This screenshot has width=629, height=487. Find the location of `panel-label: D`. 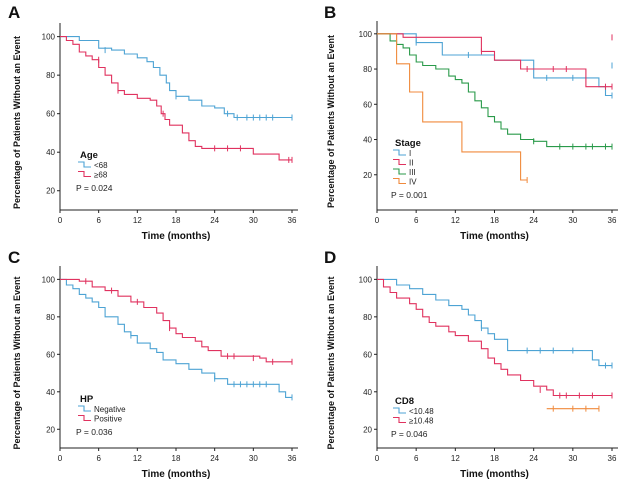

panel-label: D is located at coordinates (330, 257).